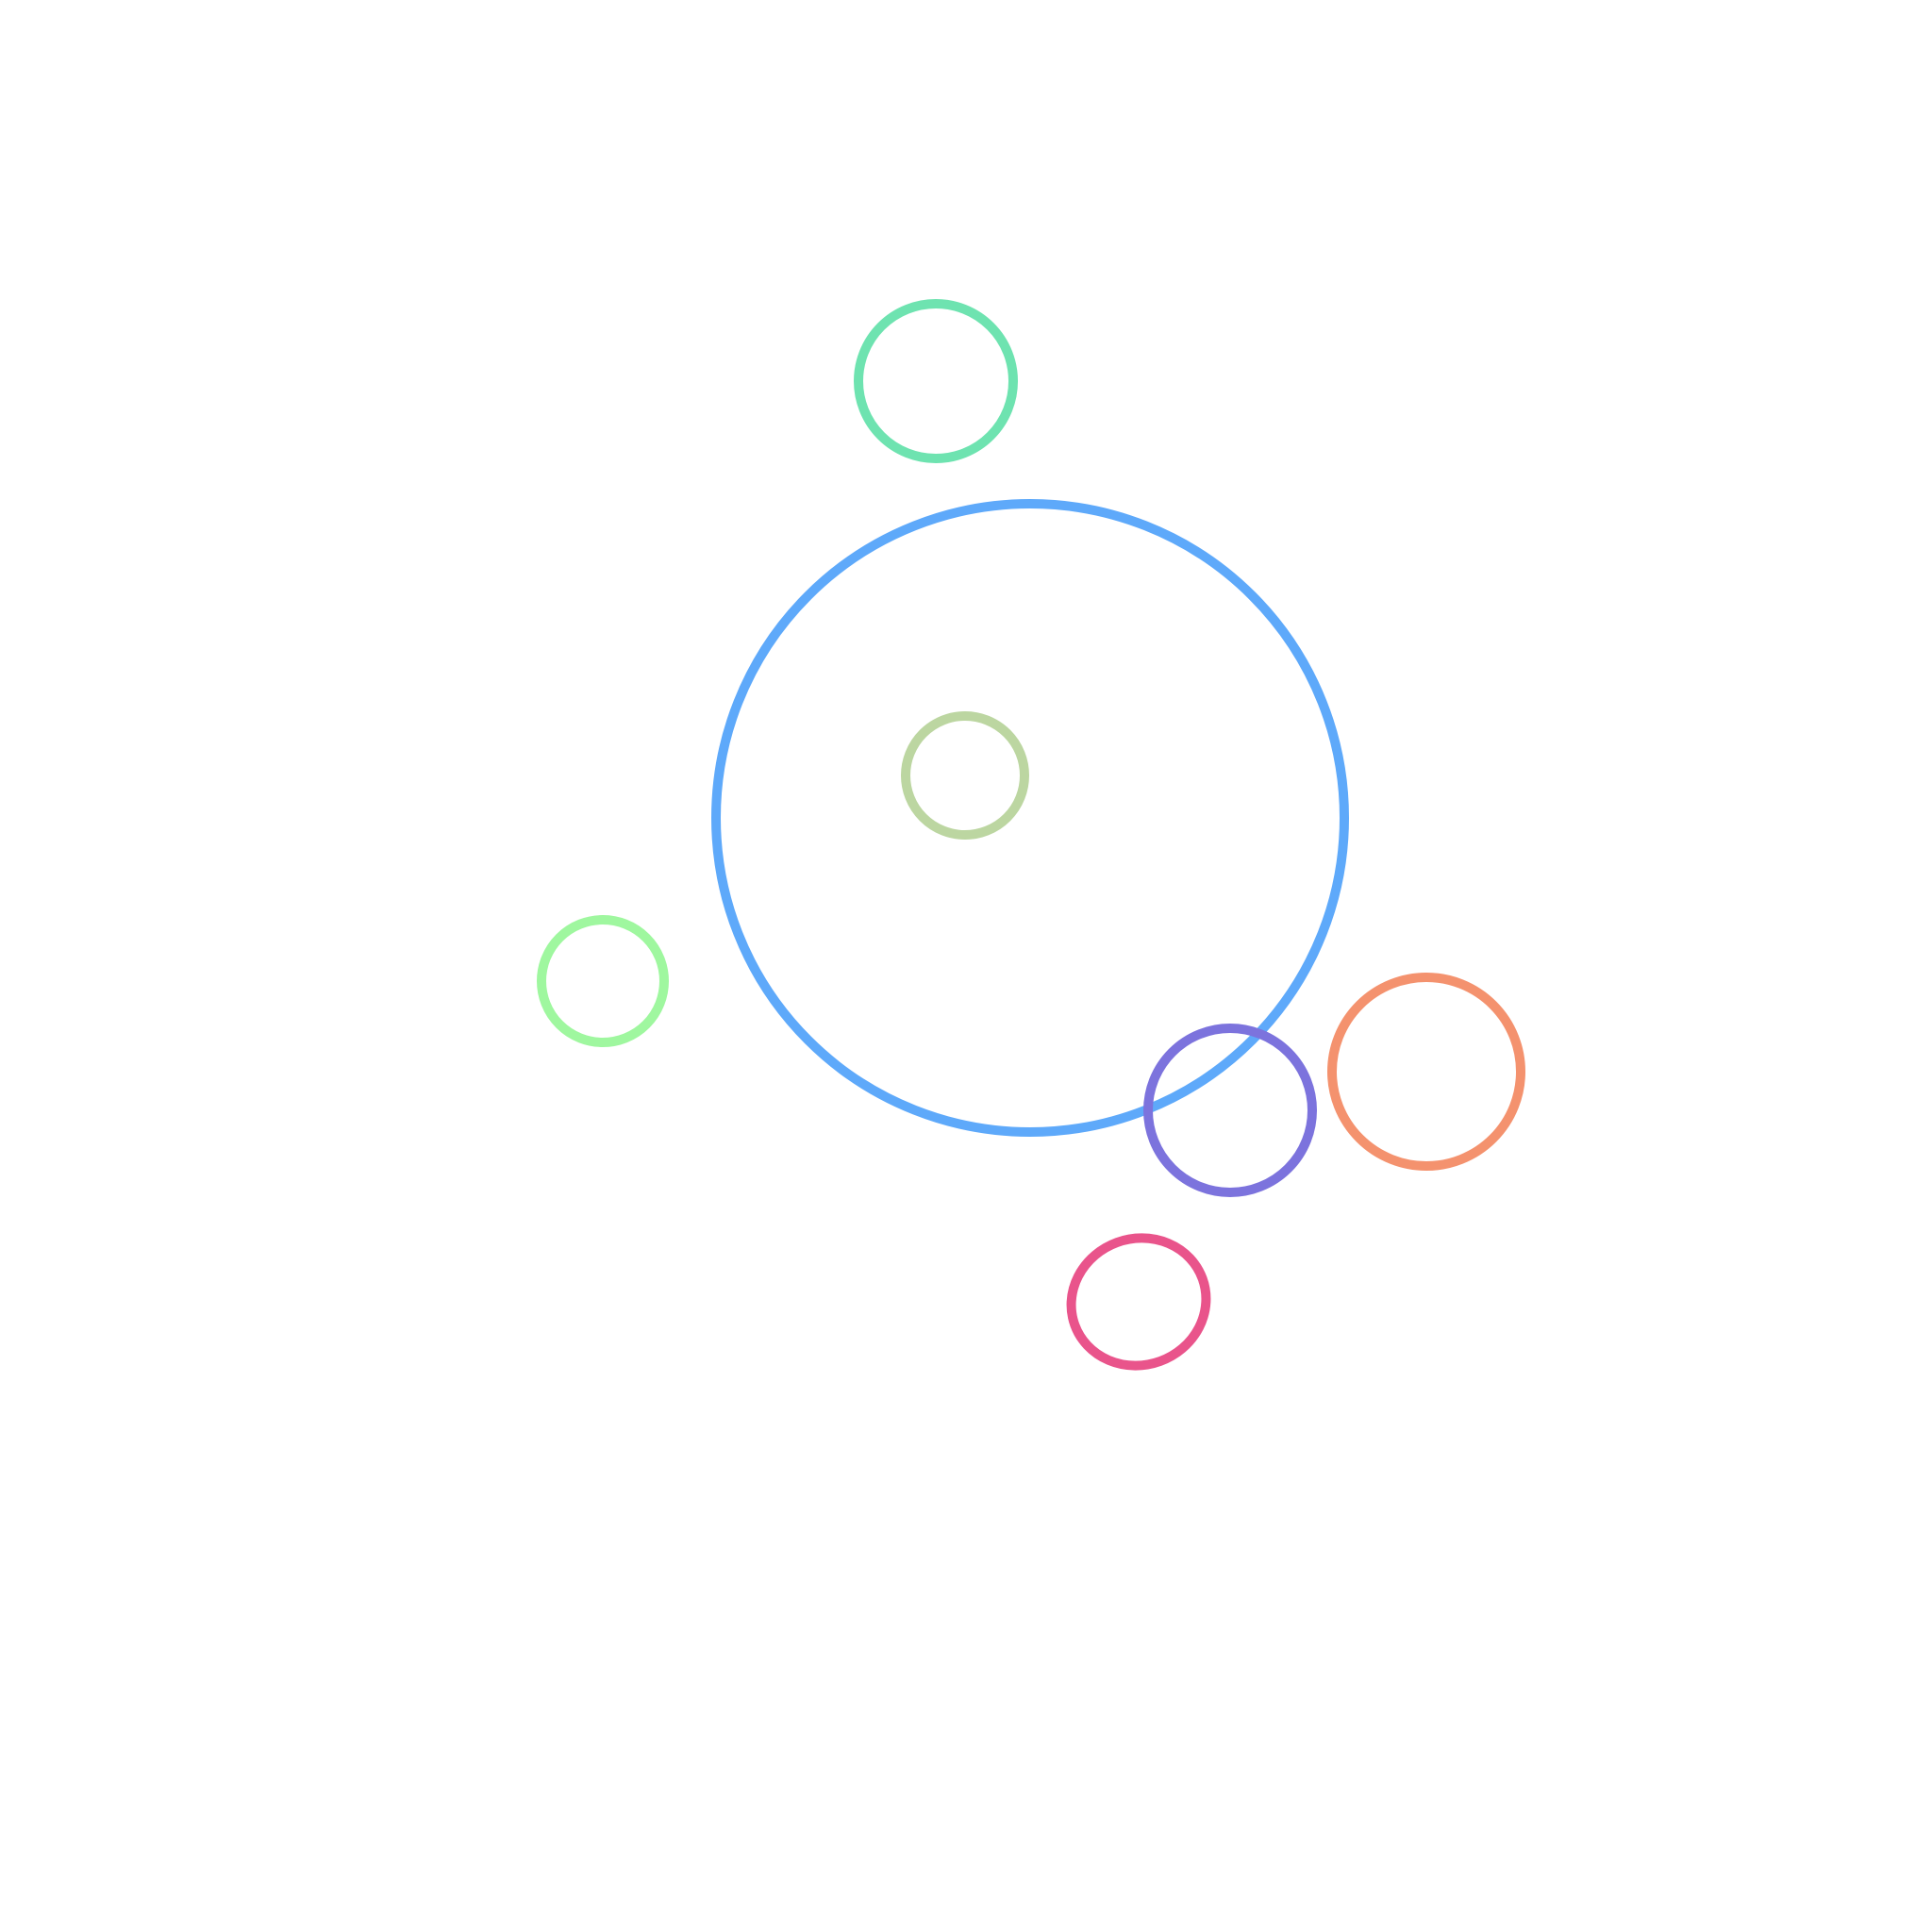 This screenshot has width=1932, height=1932. Describe the element at coordinates (1230, 1111) in the screenshot. I see `purple-circle` at that location.